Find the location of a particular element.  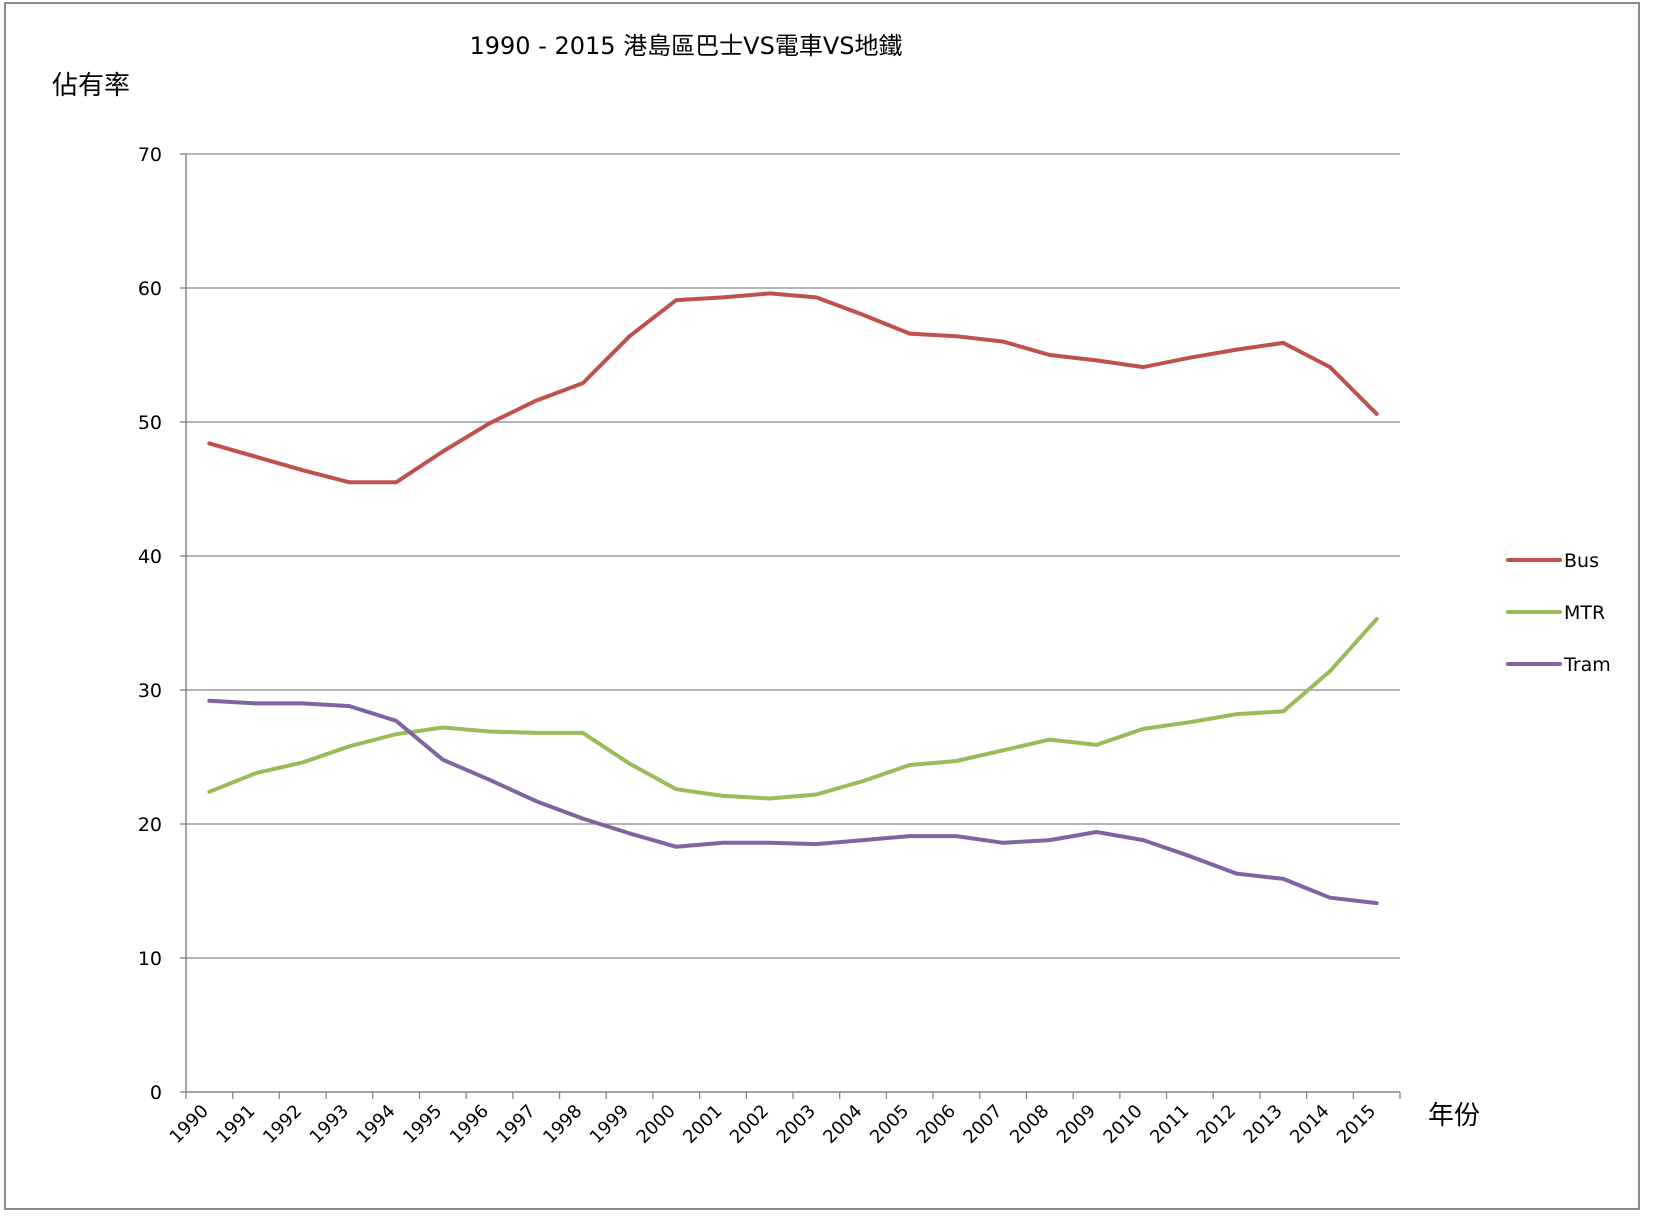

x-tick-label: 1991 is located at coordinates (235, 1124).